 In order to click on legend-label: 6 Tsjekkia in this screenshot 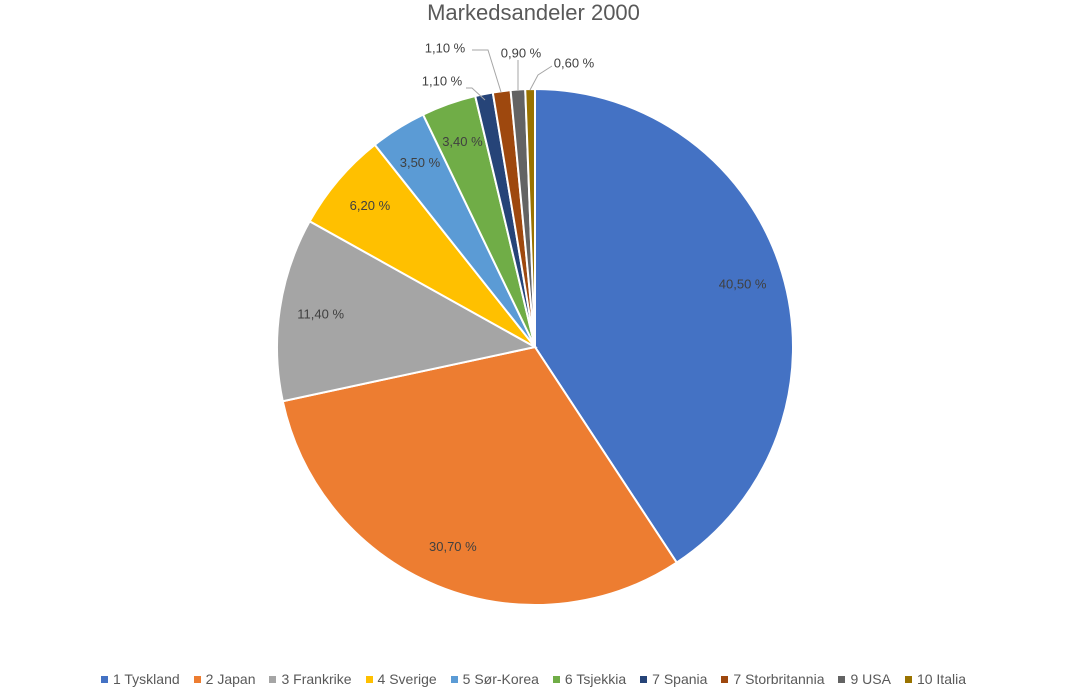, I will do `click(595, 679)`.